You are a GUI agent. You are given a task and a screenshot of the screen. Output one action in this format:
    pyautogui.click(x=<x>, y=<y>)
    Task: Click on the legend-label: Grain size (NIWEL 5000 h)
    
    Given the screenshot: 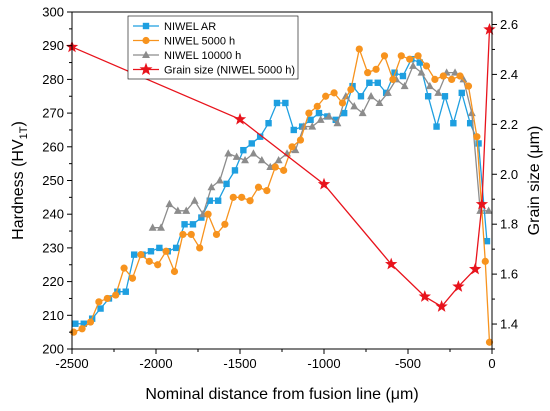 What is the action you would take?
    pyautogui.click(x=229, y=71)
    